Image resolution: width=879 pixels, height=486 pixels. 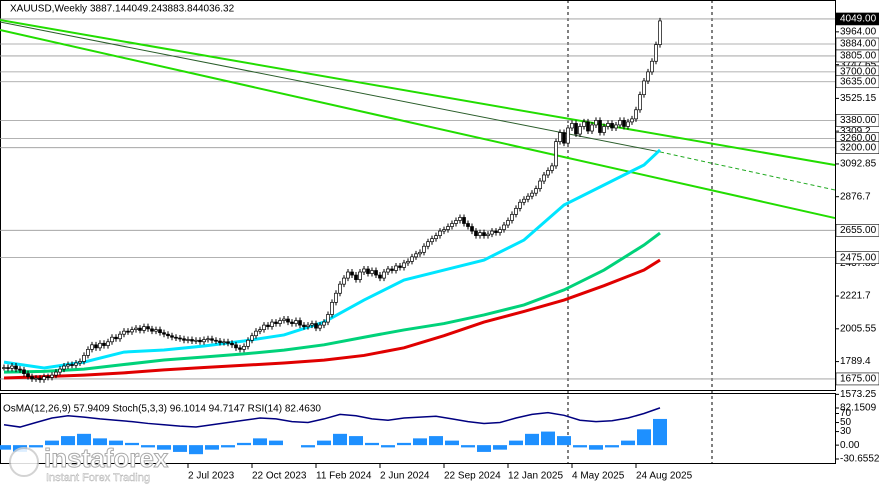 I want to click on x-tick-label: 12 Jan 2025, so click(x=535, y=476).